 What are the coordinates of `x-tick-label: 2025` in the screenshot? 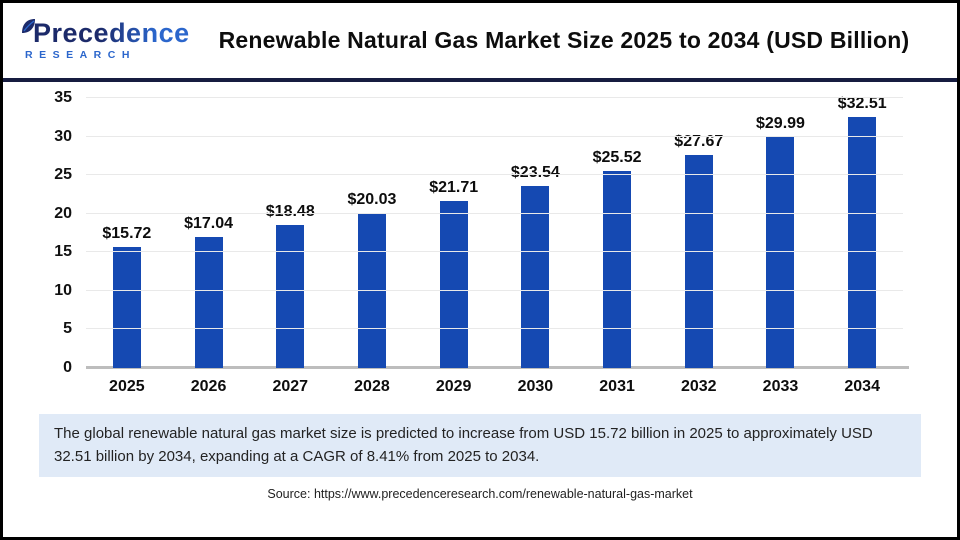 It's located at (127, 386).